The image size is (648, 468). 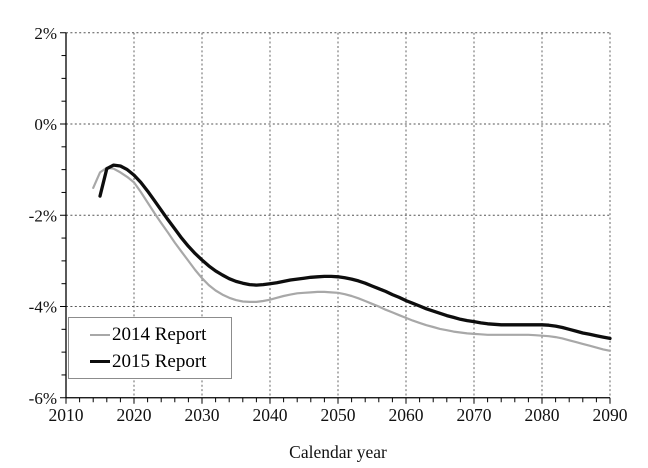 I want to click on x-tick-label: 2010, so click(x=66, y=415).